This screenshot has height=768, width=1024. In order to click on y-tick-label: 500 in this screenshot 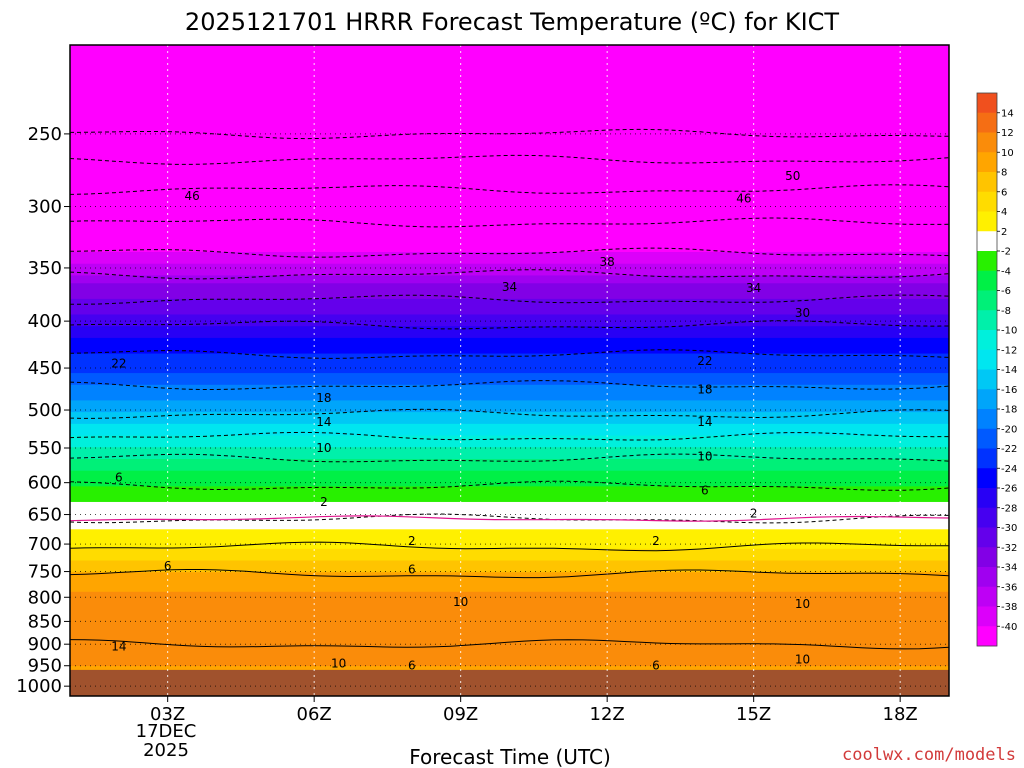, I will do `click(45, 410)`.